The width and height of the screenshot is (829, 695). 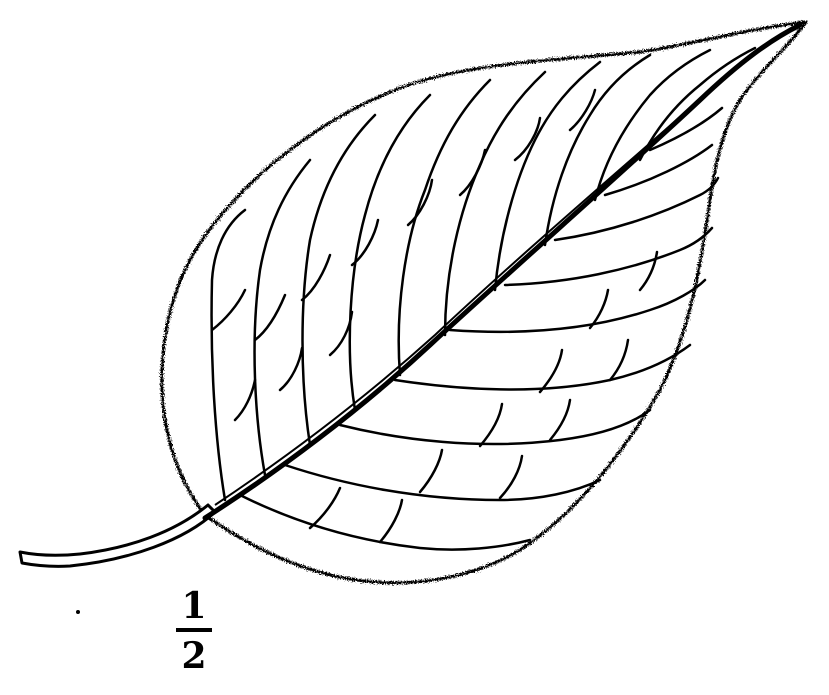 I want to click on ink-speck, so click(x=78, y=612).